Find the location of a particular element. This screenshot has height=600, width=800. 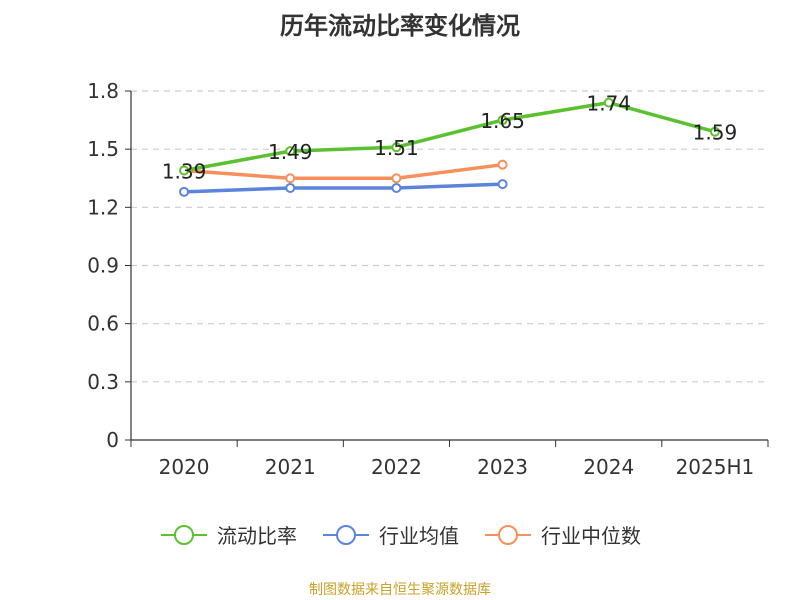

data-labels: 1.39 1.49 1.51 1.65 1.74 1.59 is located at coordinates (449, 138).